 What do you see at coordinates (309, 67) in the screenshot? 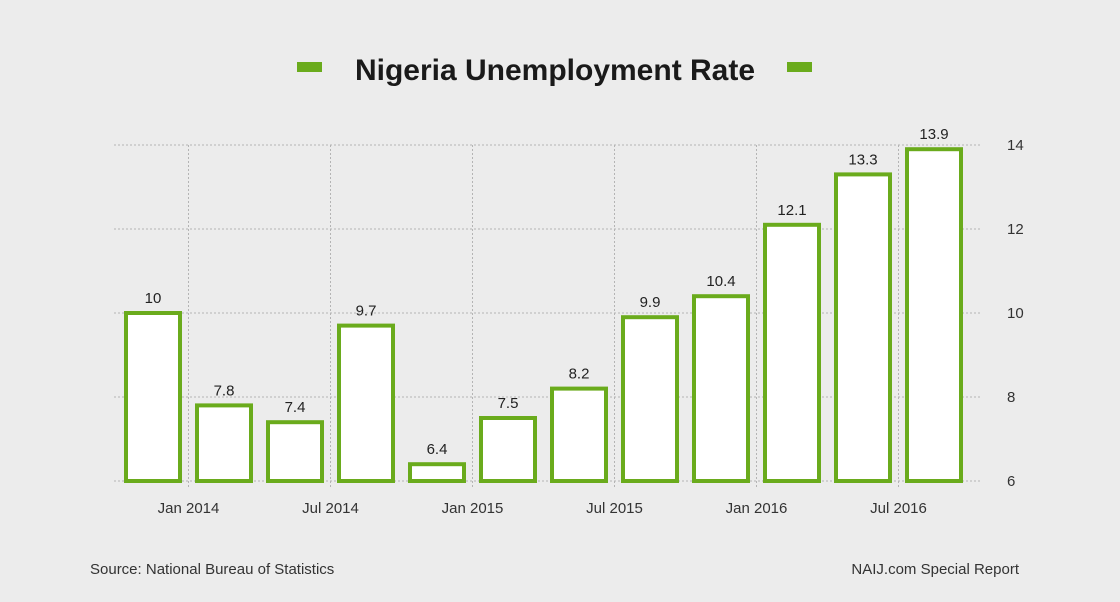
I see `title-marker-left` at bounding box center [309, 67].